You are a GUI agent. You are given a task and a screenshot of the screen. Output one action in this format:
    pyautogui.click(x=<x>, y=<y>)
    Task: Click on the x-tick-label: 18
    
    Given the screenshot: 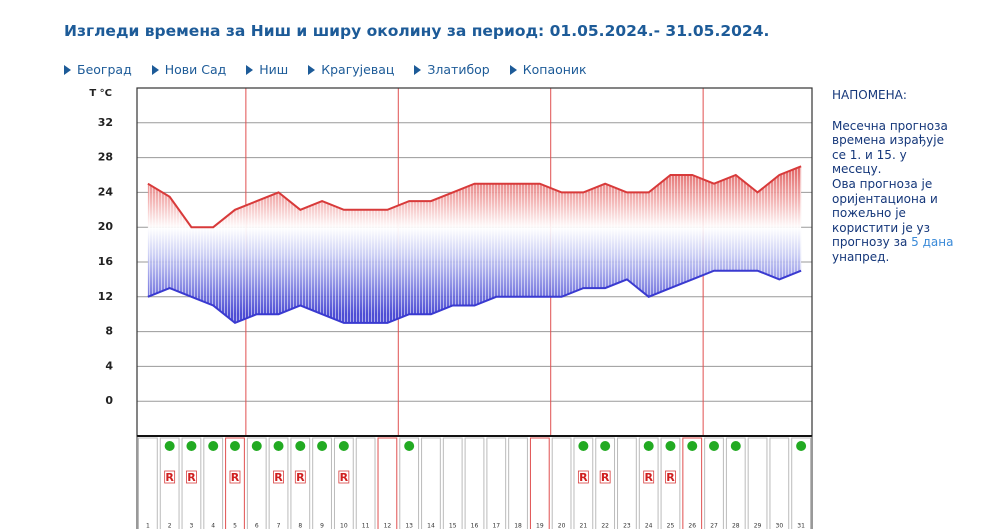 What is the action you would take?
    pyautogui.click(x=518, y=526)
    